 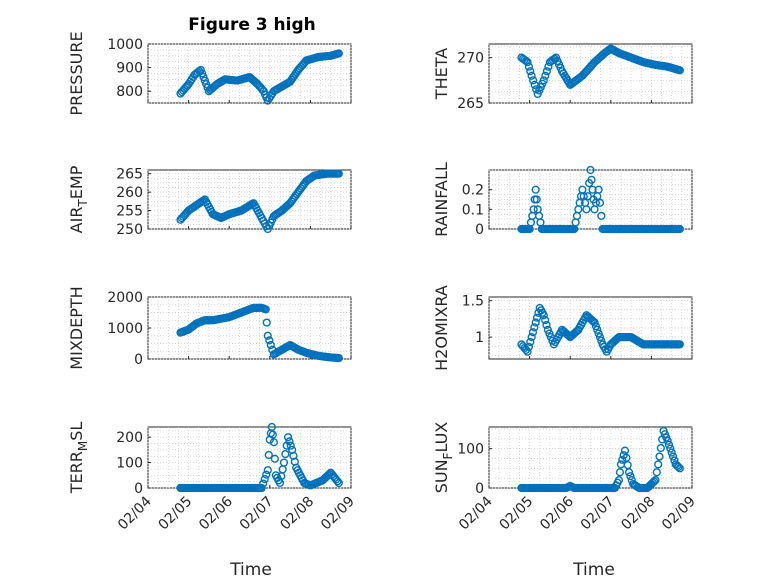 What do you see at coordinates (76, 431) in the screenshot?
I see `y-axis-label-rest: SL` at bounding box center [76, 431].